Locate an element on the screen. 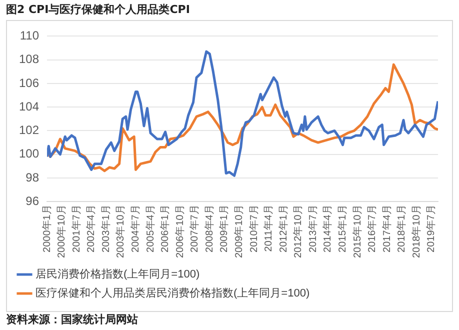 This screenshot has width=459, height=330. x-tick-label: 2003年10月 is located at coordinates (120, 231).